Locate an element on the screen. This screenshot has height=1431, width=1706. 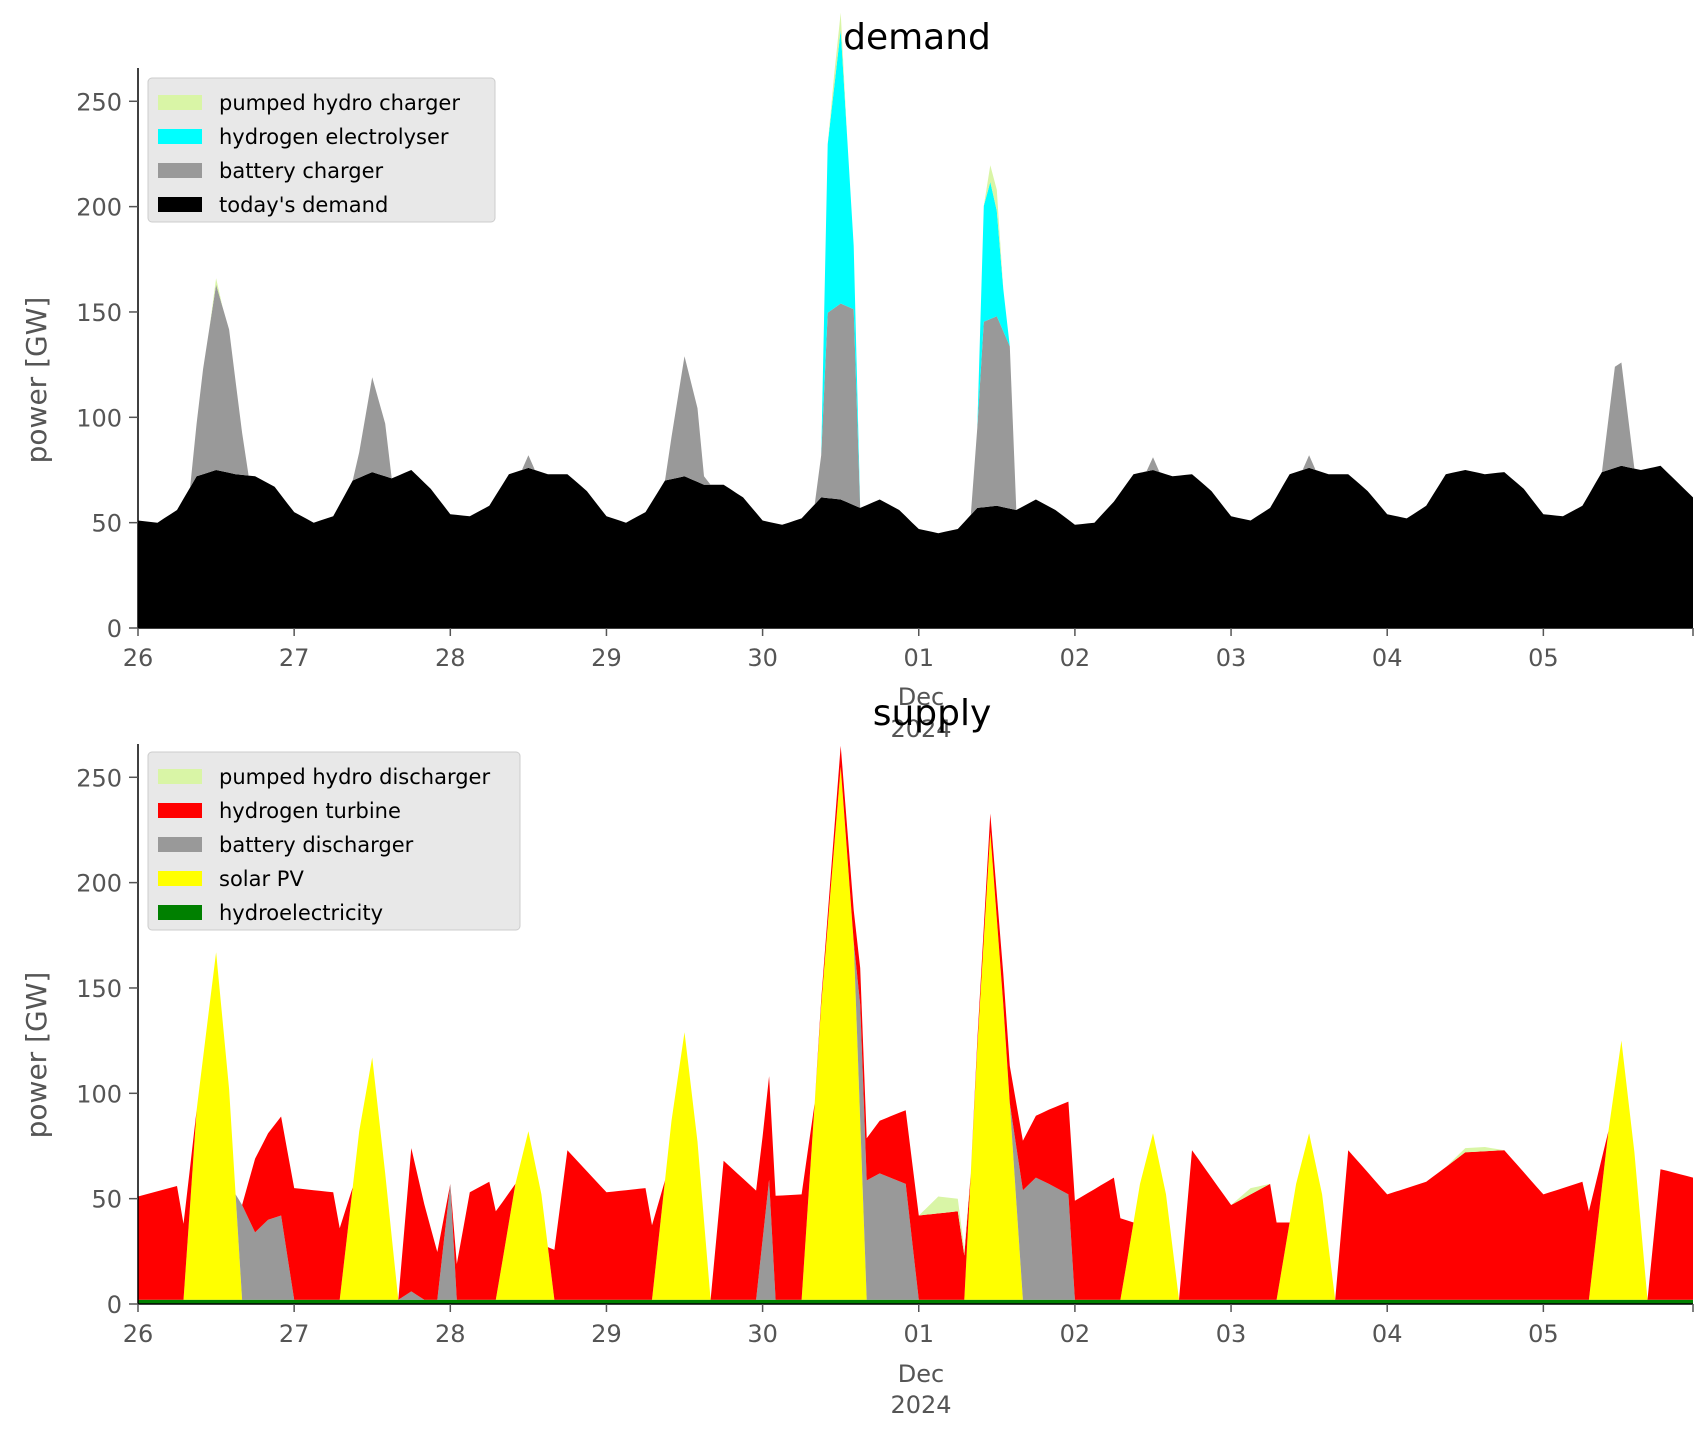
demand-x-sublabel-year: 2024 is located at coordinates (920, 729).